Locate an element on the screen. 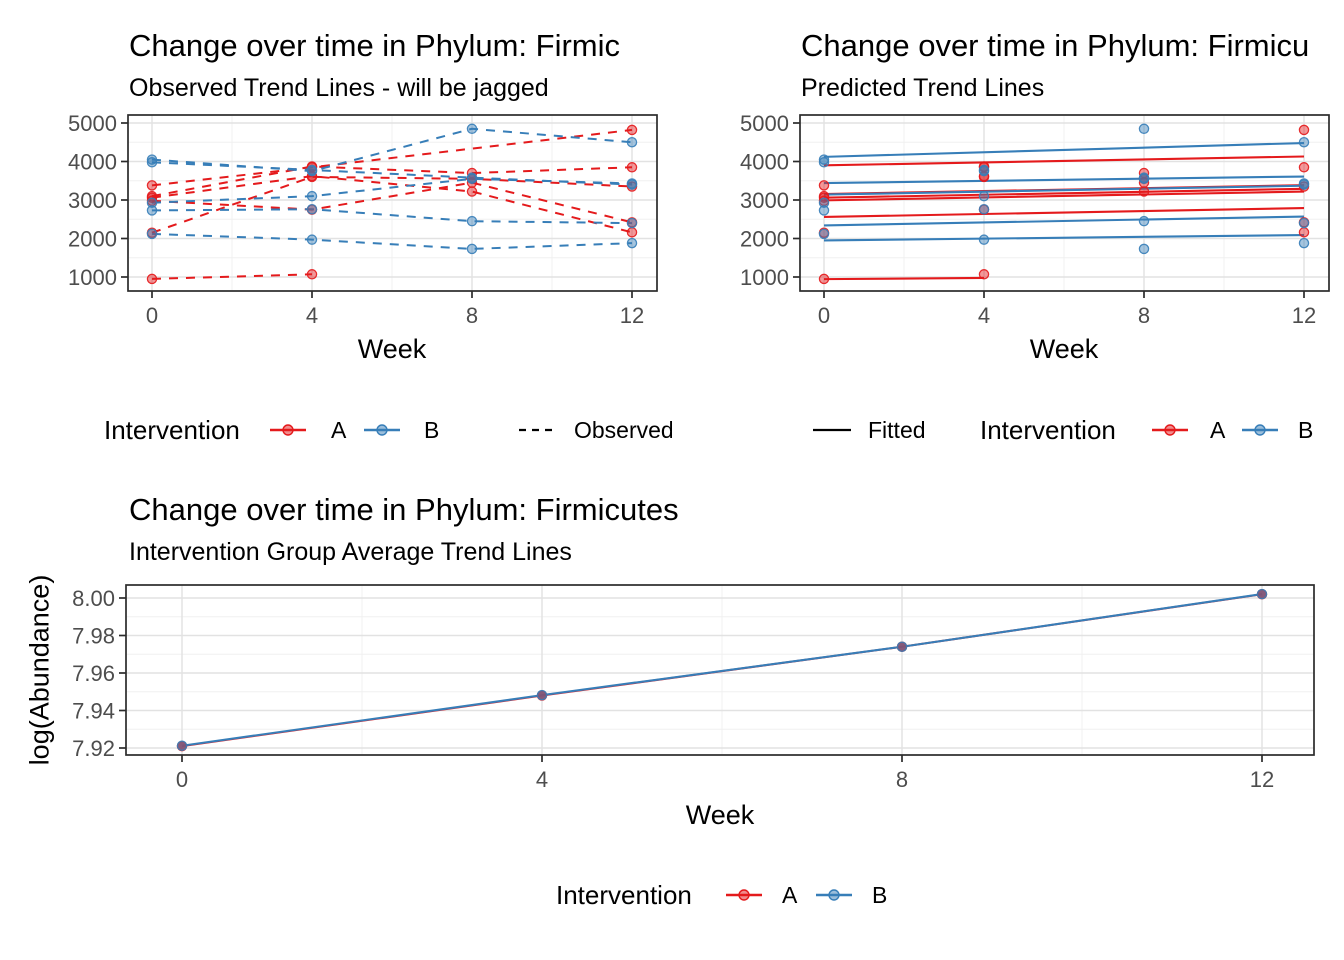 The width and height of the screenshot is (1344, 960). svg-text: 7.94 is located at coordinates (93, 711).